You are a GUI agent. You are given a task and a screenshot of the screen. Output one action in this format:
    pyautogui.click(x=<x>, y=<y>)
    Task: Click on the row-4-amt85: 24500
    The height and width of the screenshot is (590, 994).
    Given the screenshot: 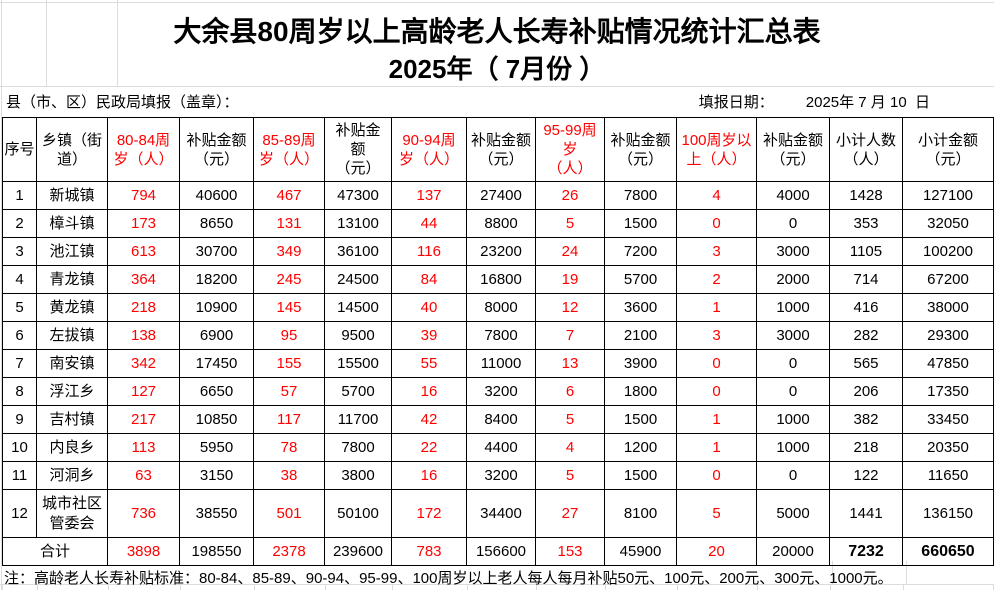 What is the action you would take?
    pyautogui.click(x=358, y=279)
    